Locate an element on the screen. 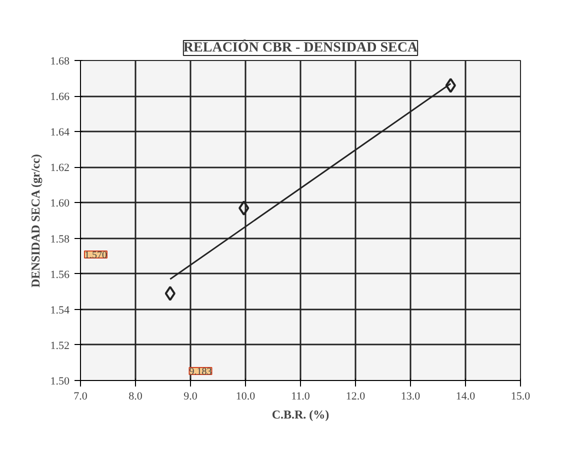 This screenshot has height=461, width=571. x-tick-label: 13.0 is located at coordinates (410, 396).